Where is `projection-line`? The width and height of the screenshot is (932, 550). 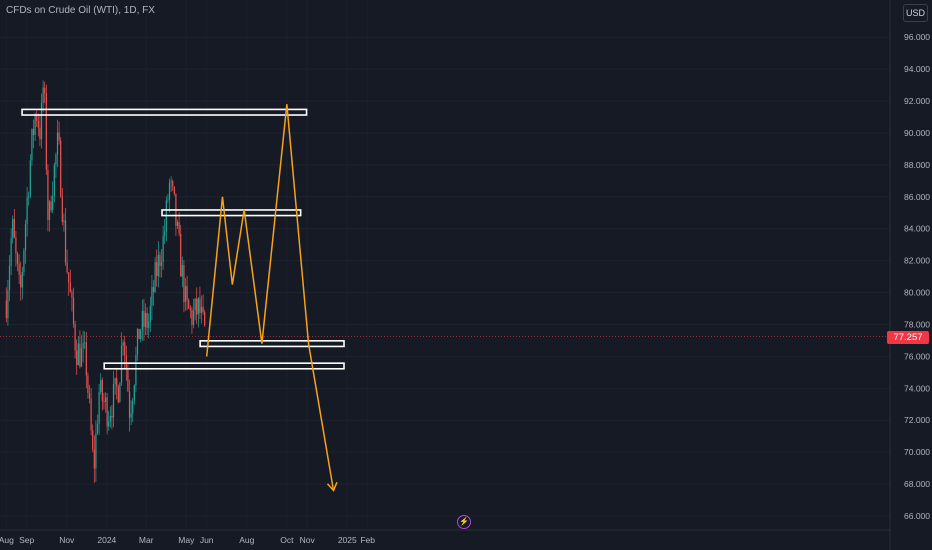 projection-line is located at coordinates (270, 297).